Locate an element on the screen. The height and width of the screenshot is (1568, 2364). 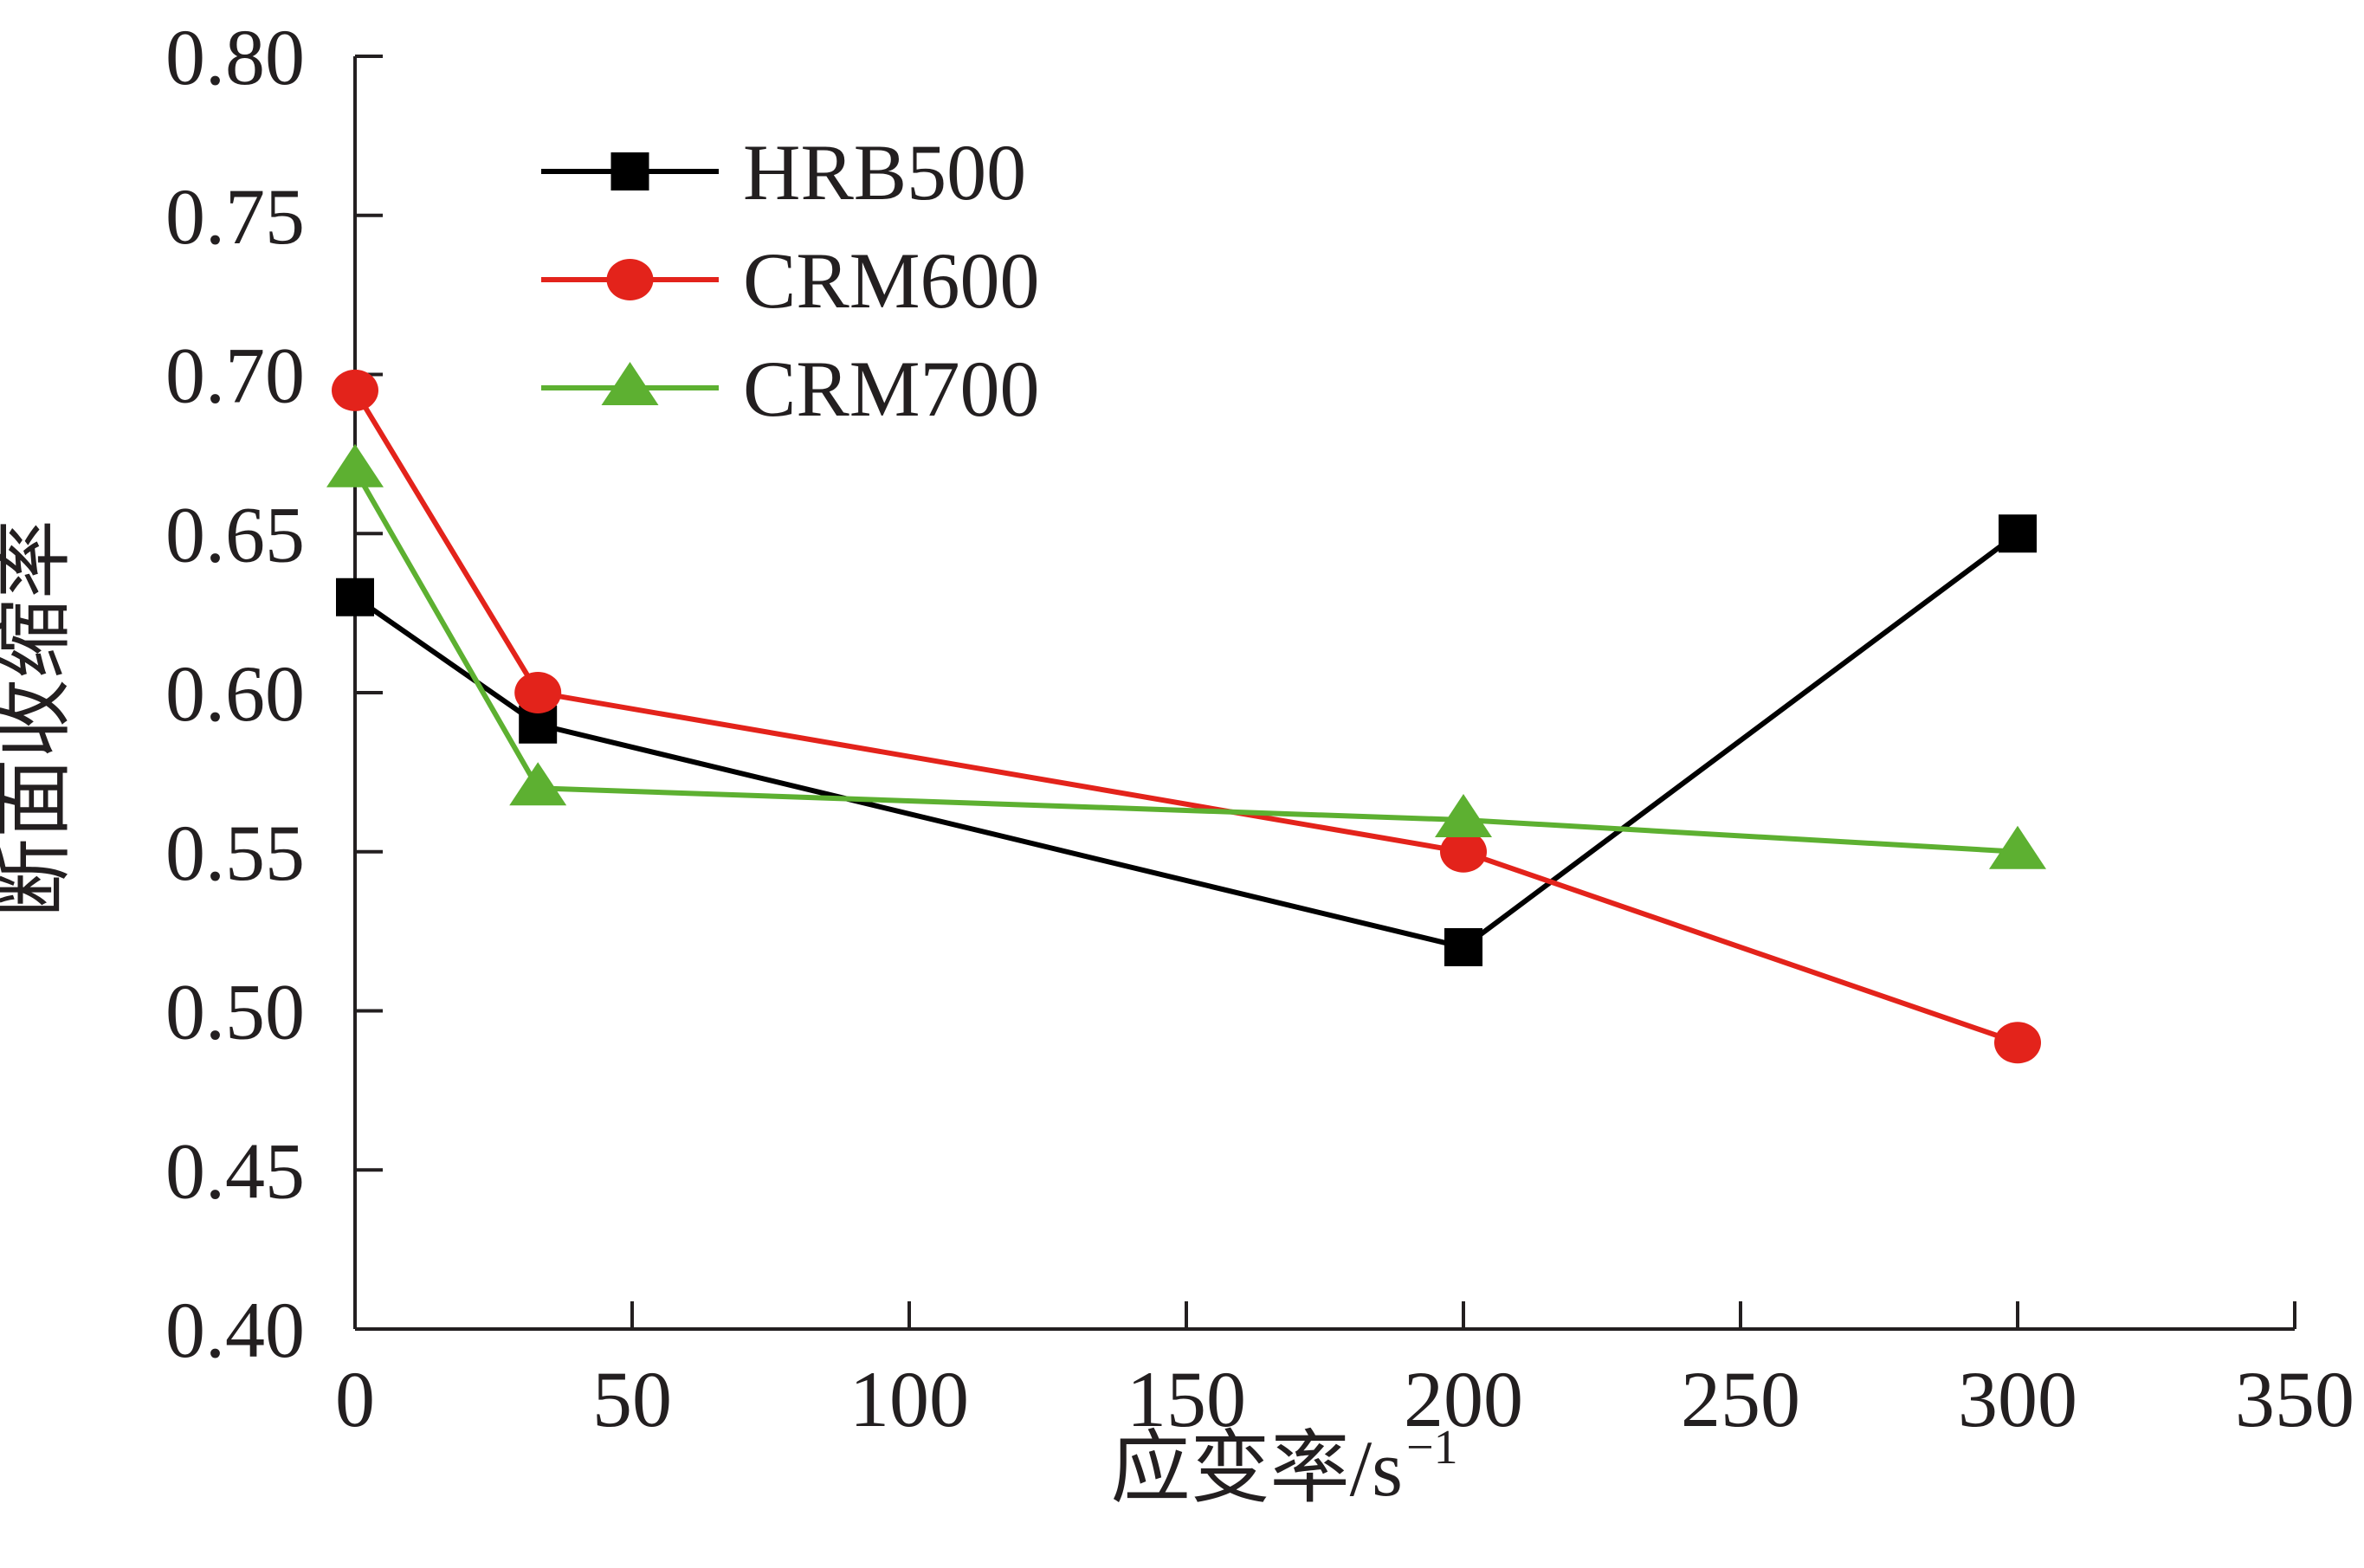
legend-label: CRM700 is located at coordinates (892, 389).